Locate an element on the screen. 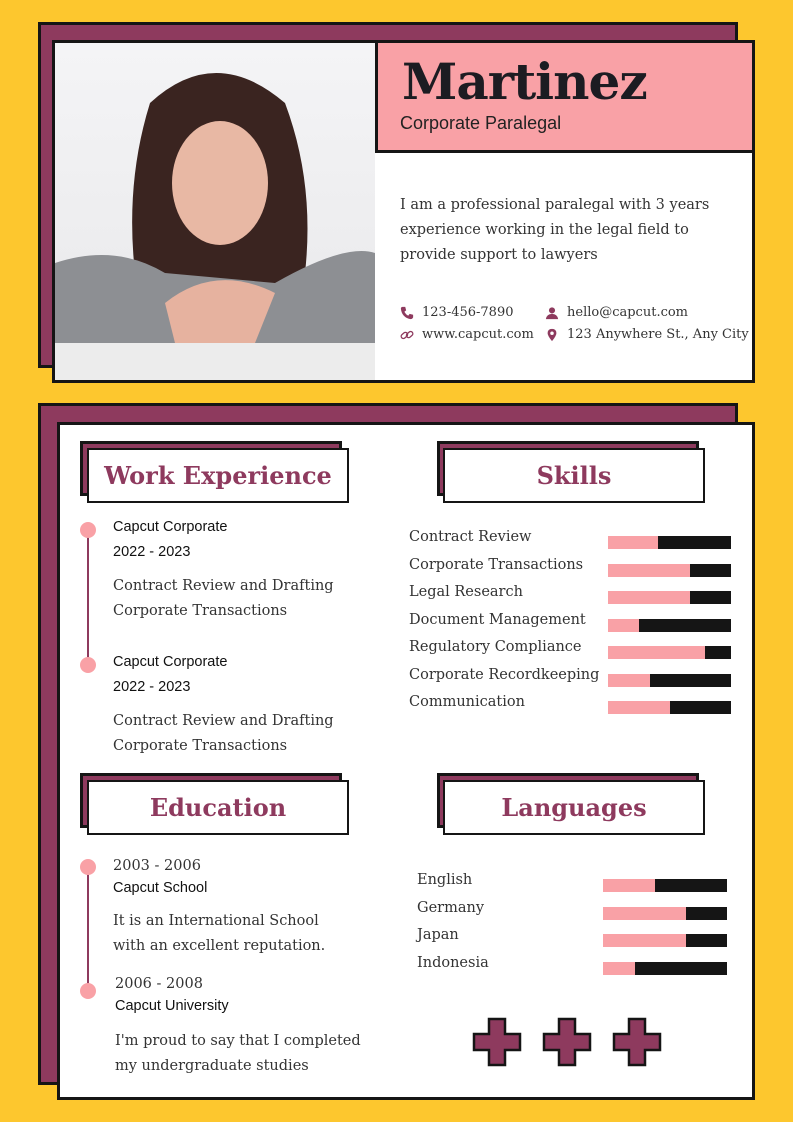 Image resolution: width=793 pixels, height=1122 pixels. work-experience-heading: Work Experience is located at coordinates (218, 475).